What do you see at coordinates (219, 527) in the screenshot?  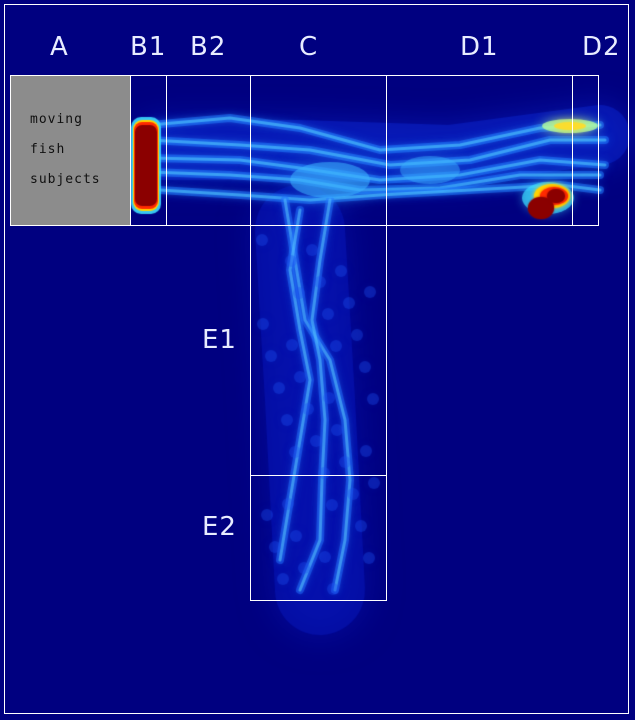 I see `zone-label-e2: E2` at bounding box center [219, 527].